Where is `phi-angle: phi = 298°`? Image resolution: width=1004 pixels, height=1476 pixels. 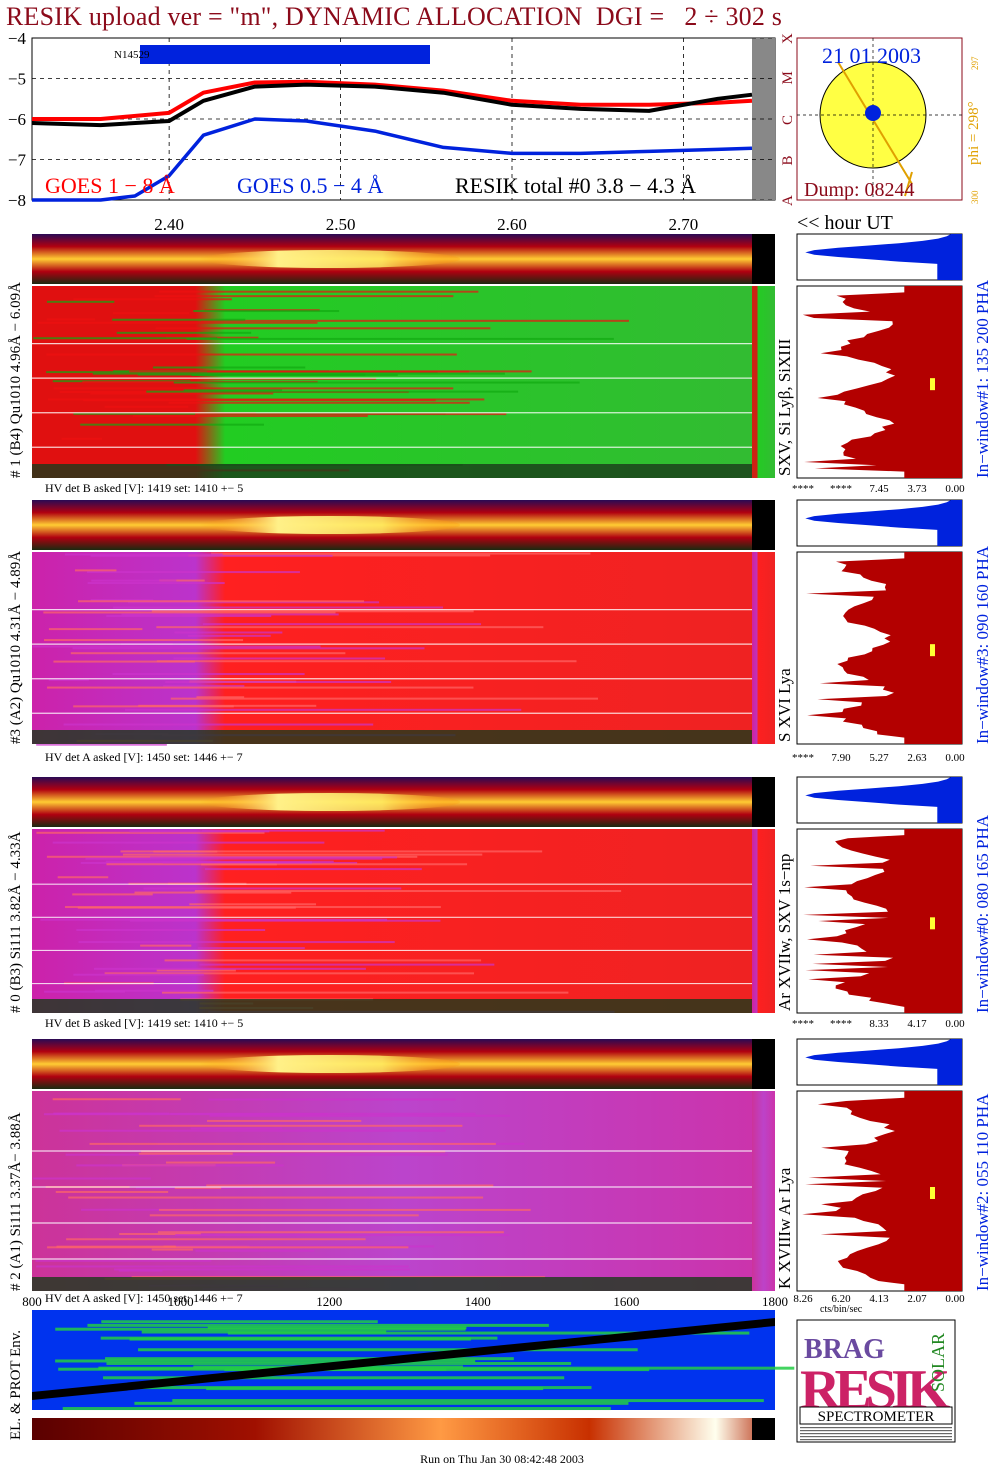 phi-angle: phi = 298° is located at coordinates (974, 133).